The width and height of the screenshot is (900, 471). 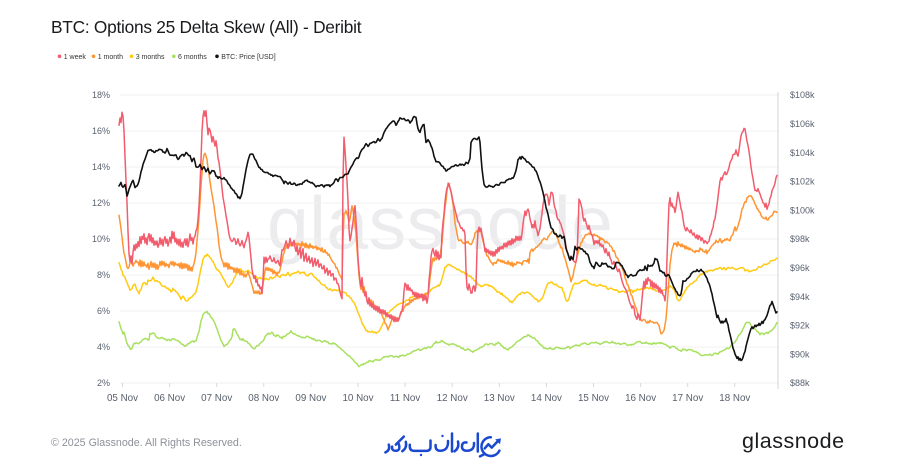 What do you see at coordinates (310, 398) in the screenshot?
I see `svg-text: 09 Nov` at bounding box center [310, 398].